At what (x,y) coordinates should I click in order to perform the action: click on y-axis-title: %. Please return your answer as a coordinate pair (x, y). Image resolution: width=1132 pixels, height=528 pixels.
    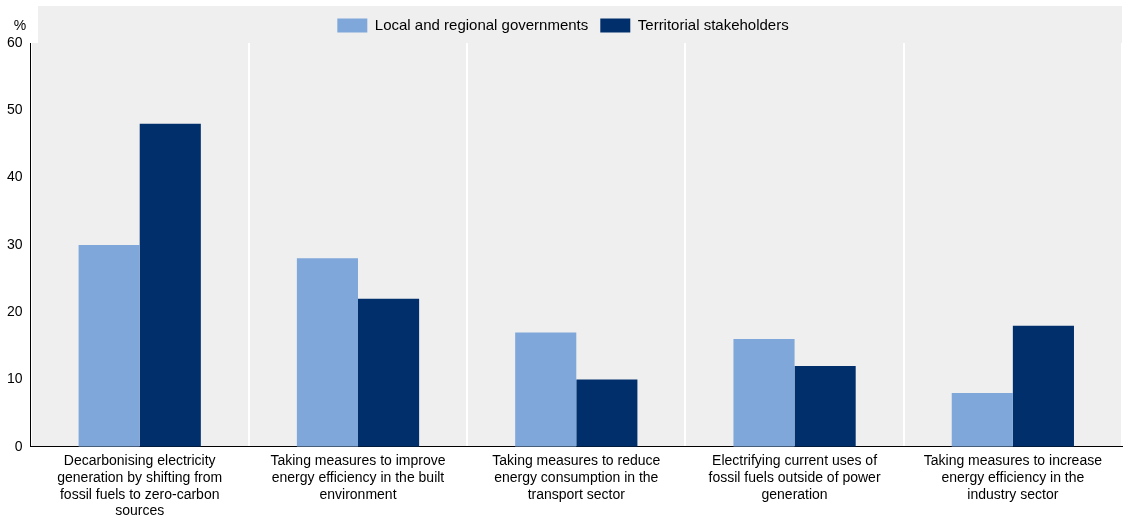
    Looking at the image, I should click on (20, 24).